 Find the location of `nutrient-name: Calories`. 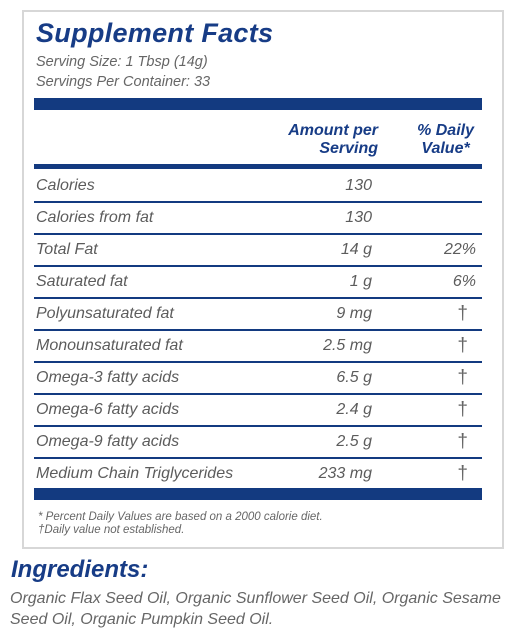

nutrient-name: Calories is located at coordinates (65, 185).